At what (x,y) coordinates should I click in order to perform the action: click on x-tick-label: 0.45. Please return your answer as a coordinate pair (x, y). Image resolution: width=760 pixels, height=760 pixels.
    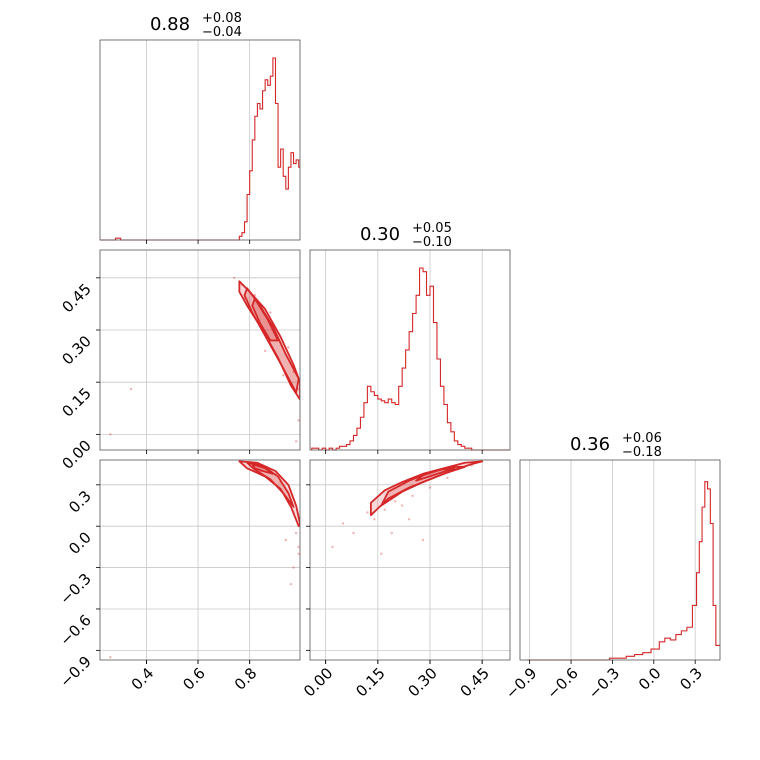
    Looking at the image, I should click on (475, 682).